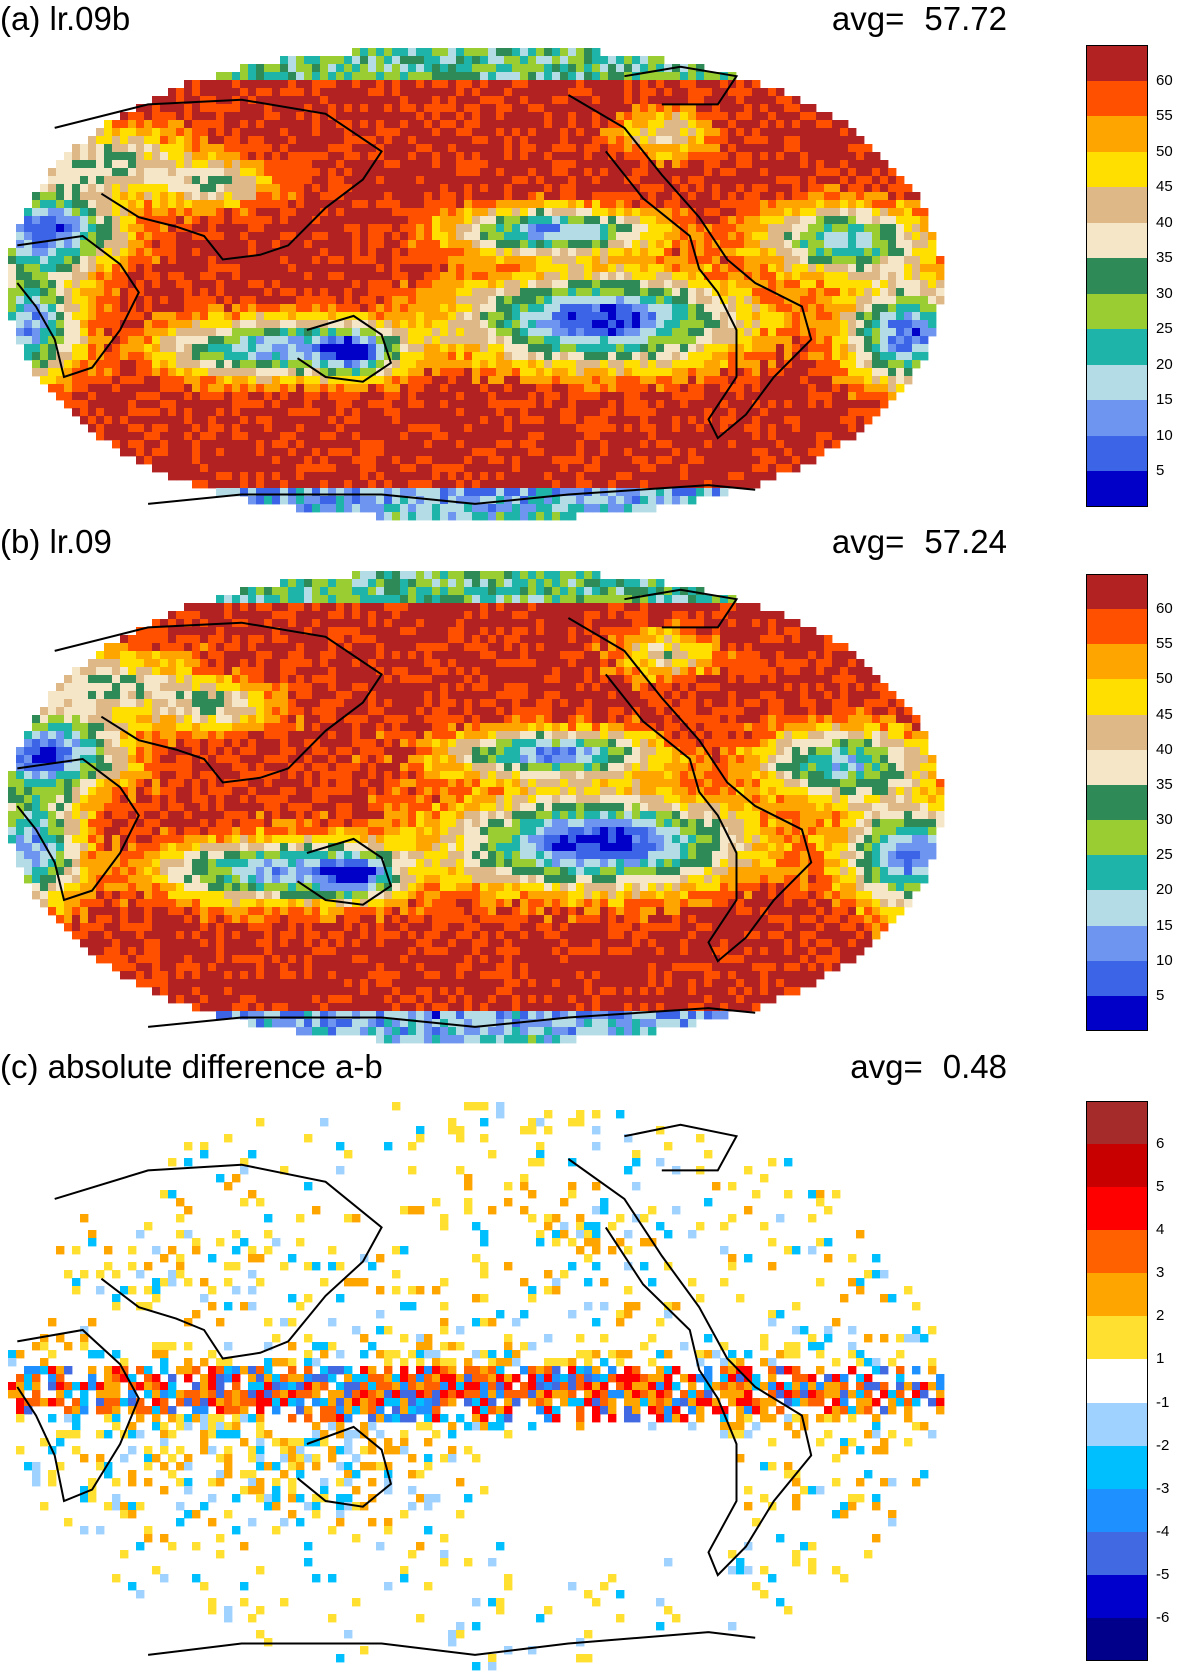 The height and width of the screenshot is (1677, 1183). I want to click on colorbar-tick-label: 20, so click(1164, 890).